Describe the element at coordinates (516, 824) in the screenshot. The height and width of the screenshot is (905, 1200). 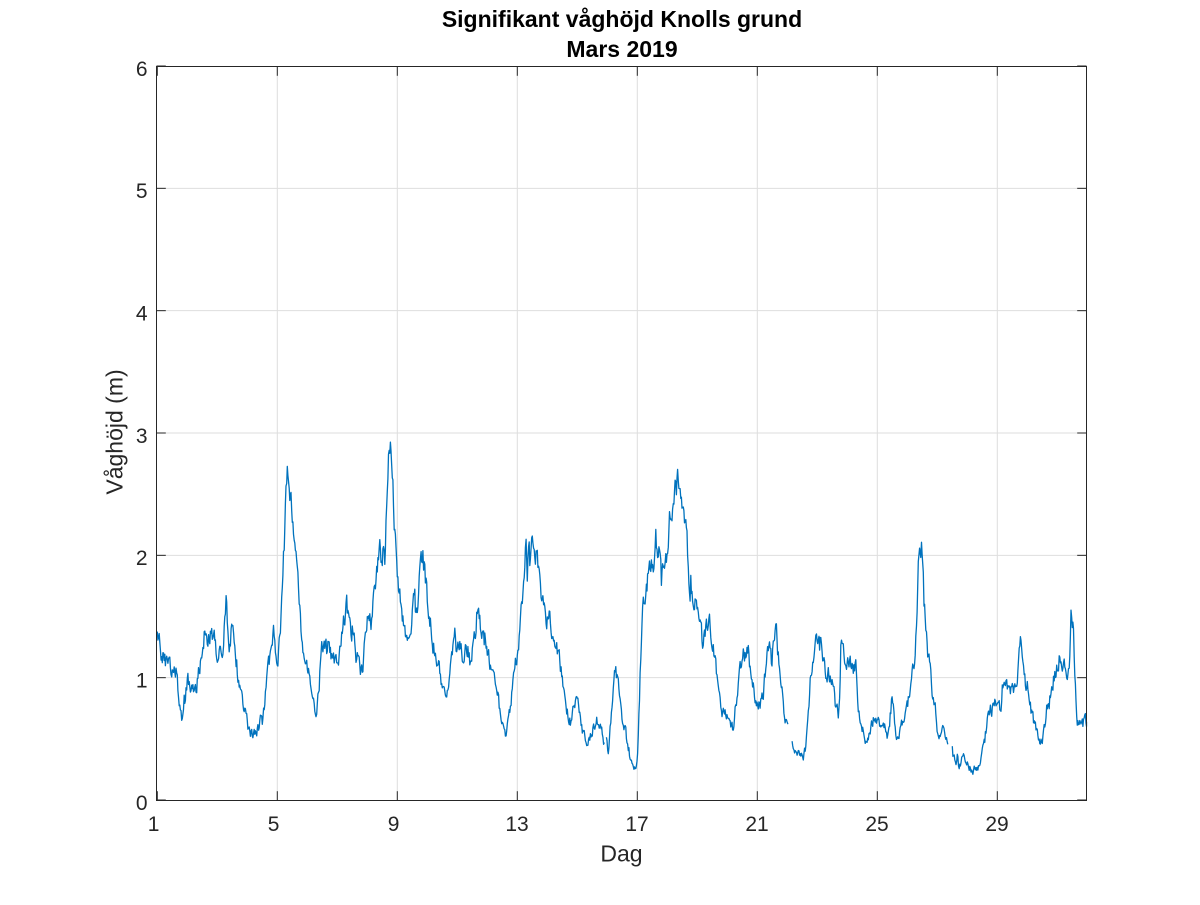
I see `svg-text: 13` at that location.